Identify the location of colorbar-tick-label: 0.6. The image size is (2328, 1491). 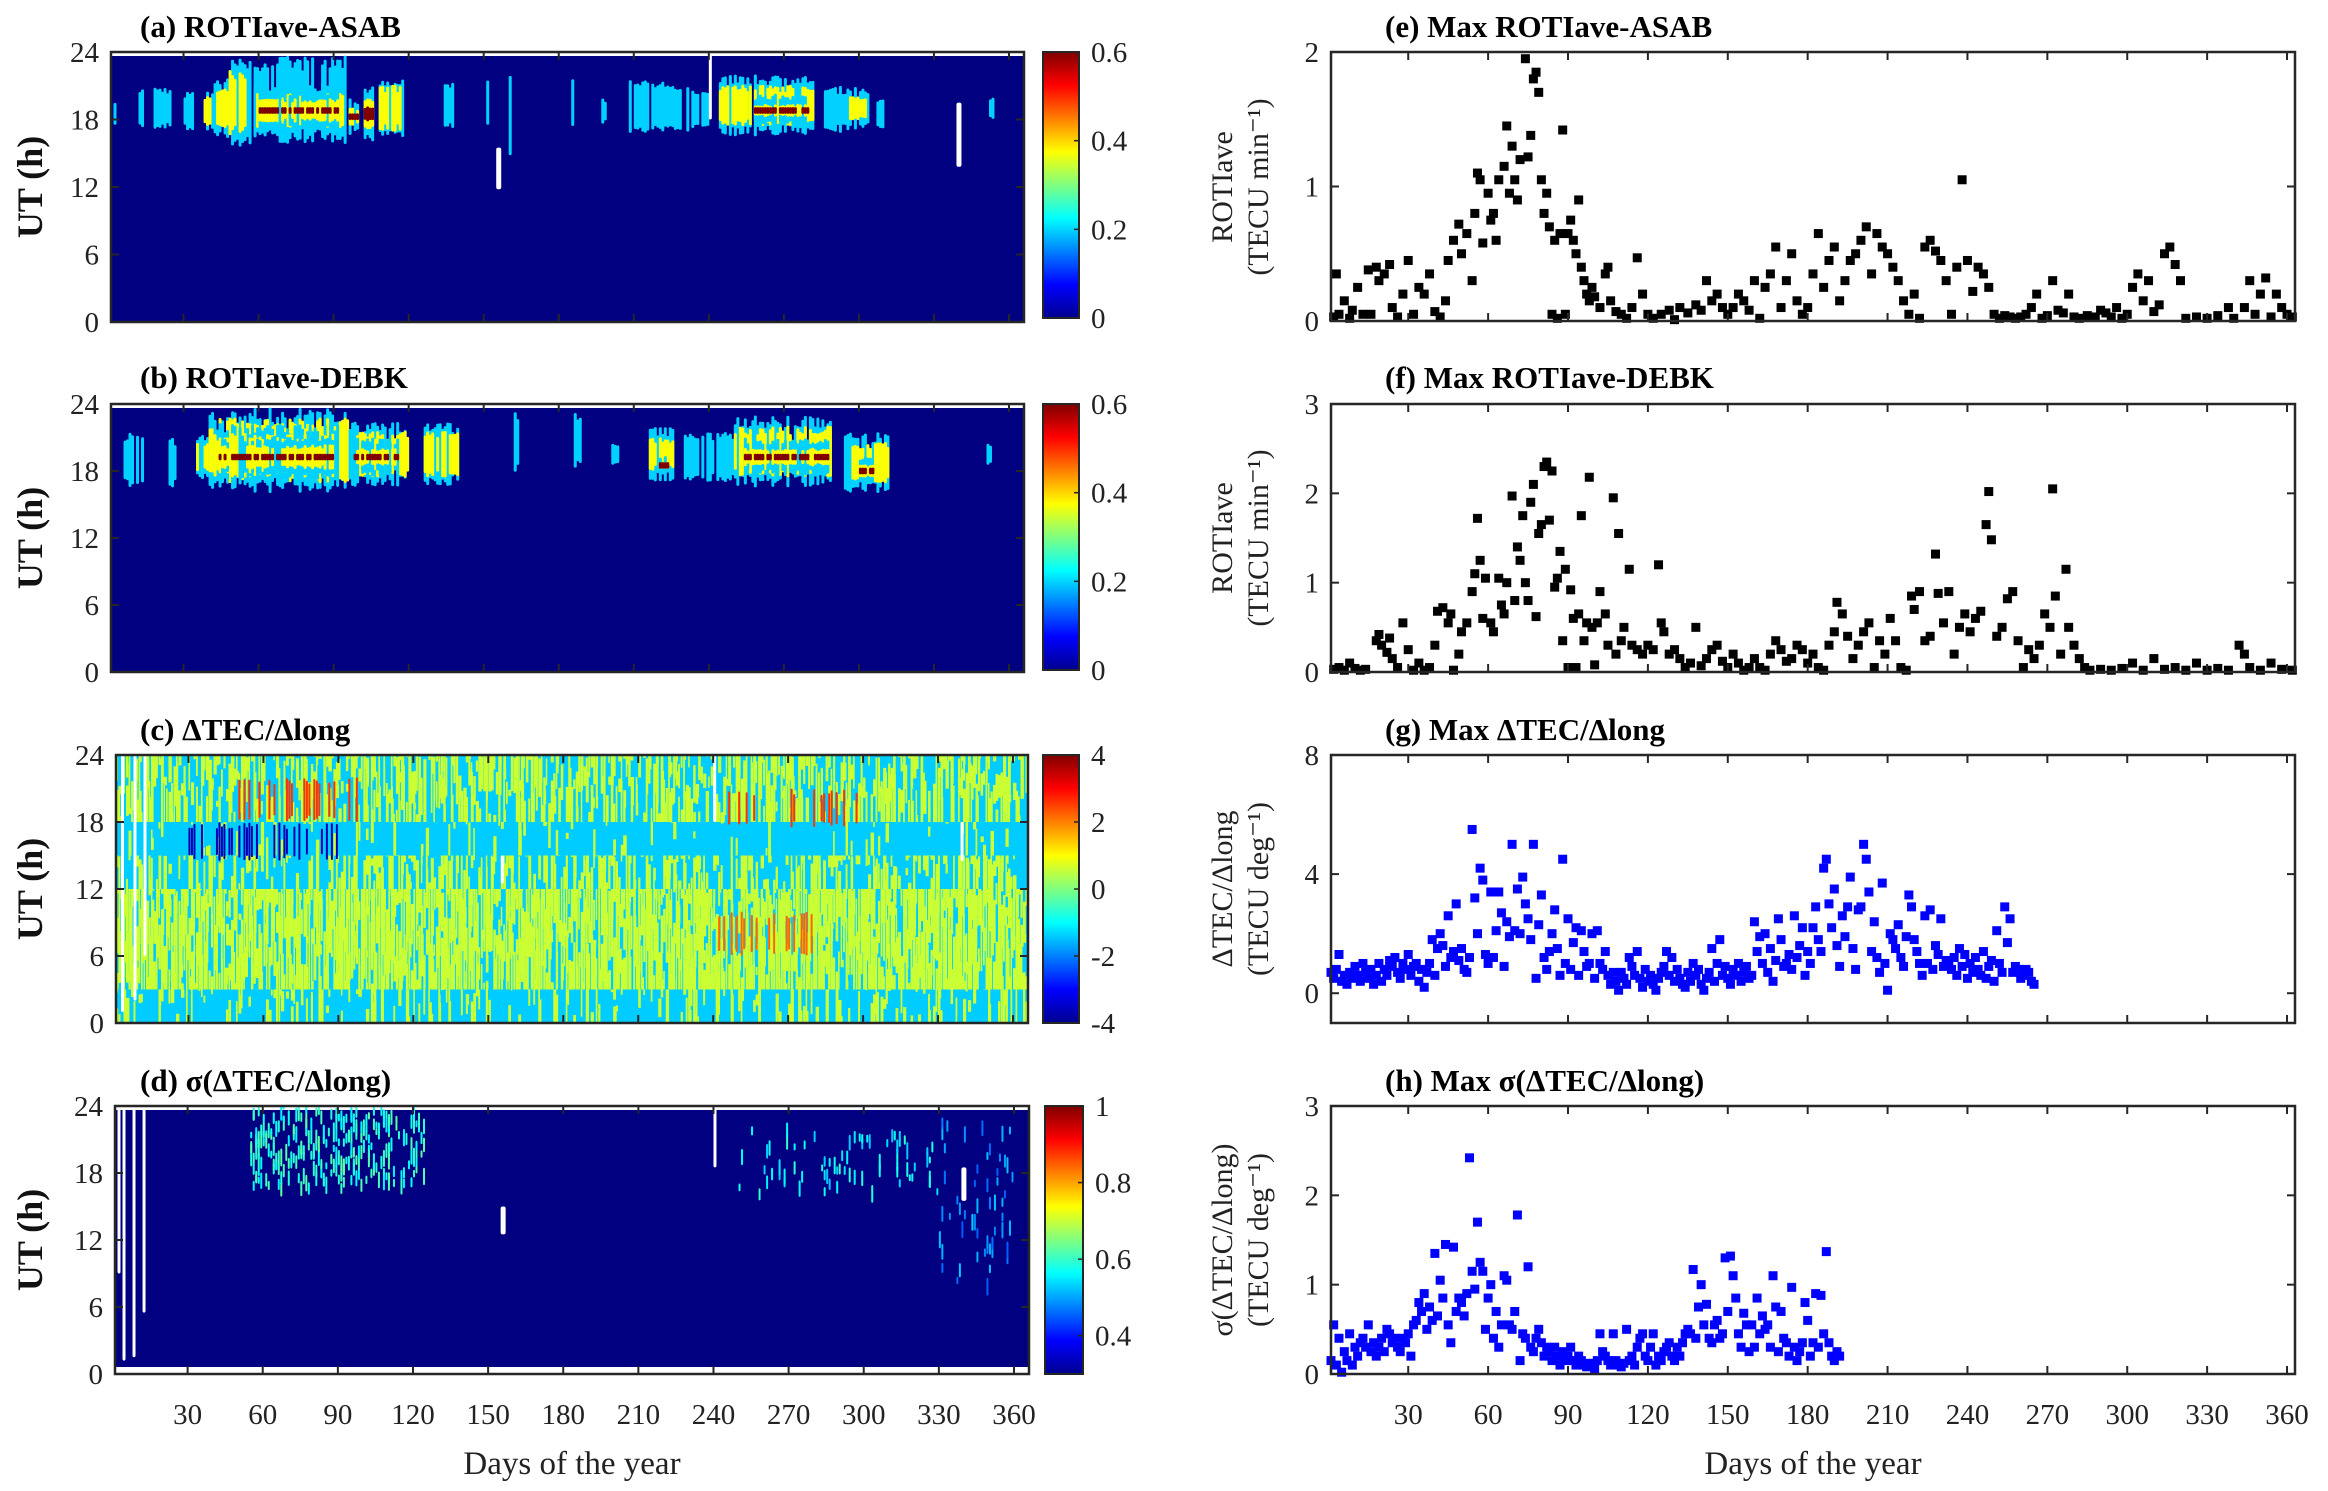
(1113, 1260).